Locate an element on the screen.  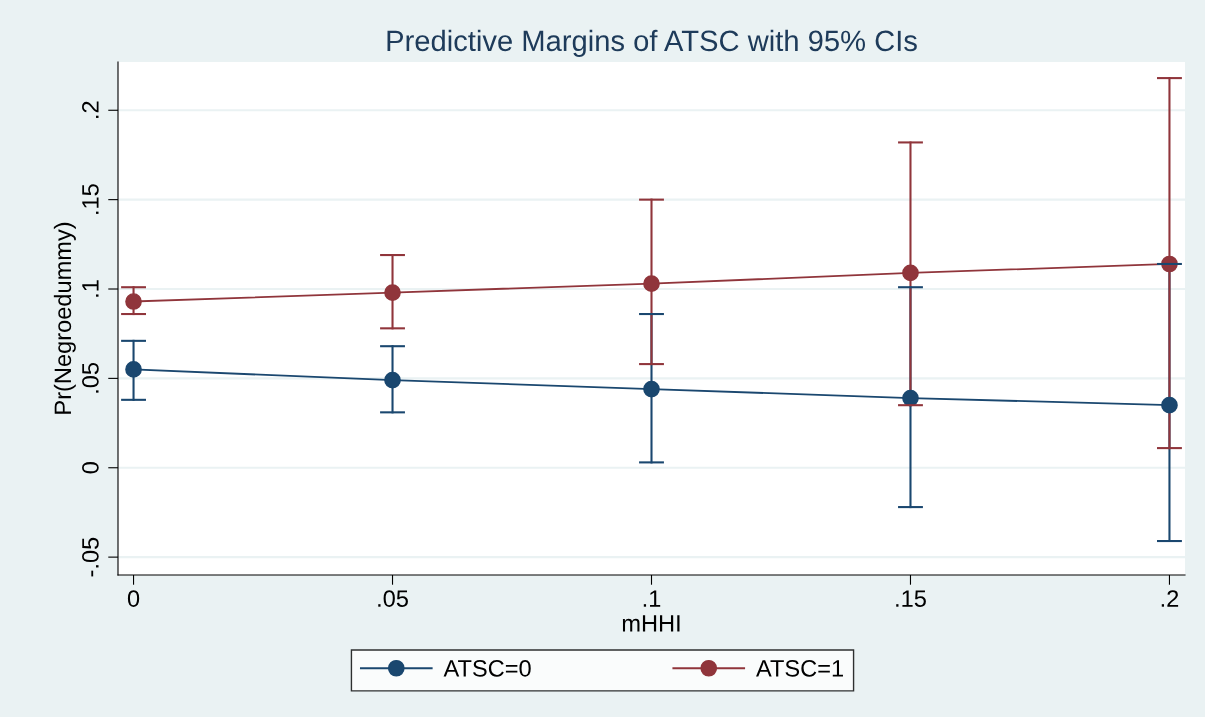
legend-label: ATSC=0 is located at coordinates (487, 668).